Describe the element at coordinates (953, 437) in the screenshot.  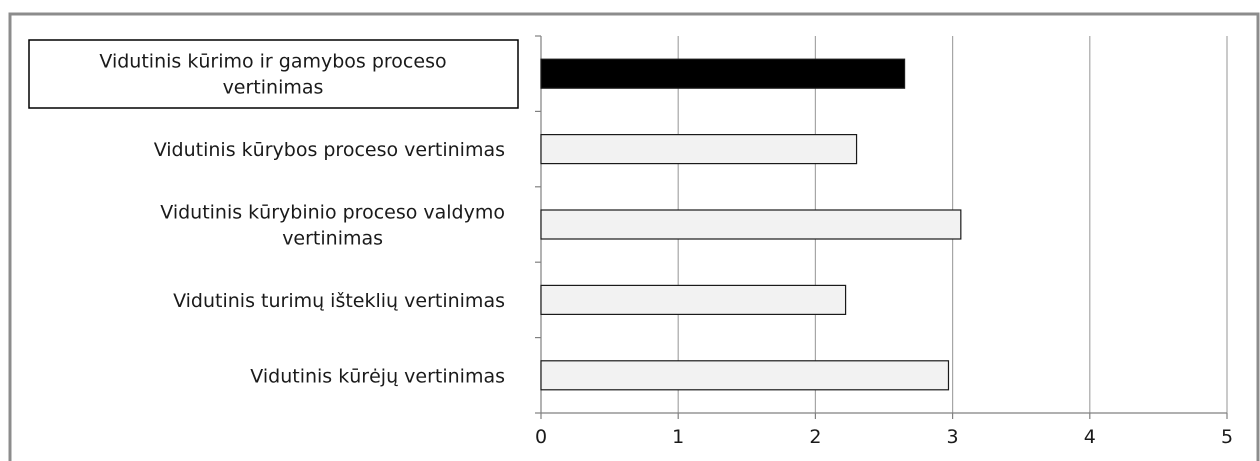
I see `x-tick-label: 3` at that location.